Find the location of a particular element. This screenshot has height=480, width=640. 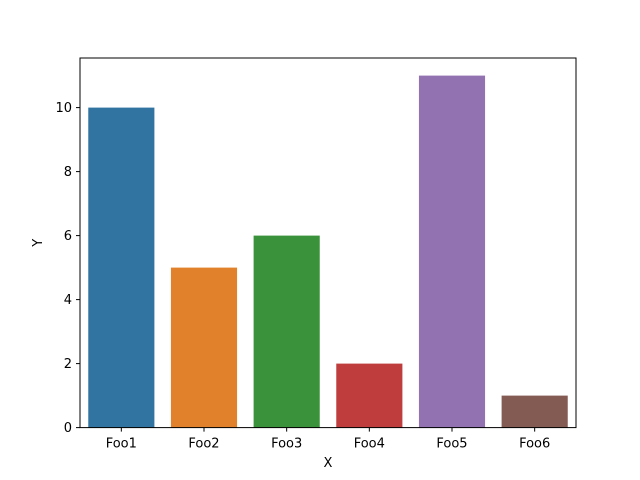

y-tick-label: 2 is located at coordinates (68, 364).